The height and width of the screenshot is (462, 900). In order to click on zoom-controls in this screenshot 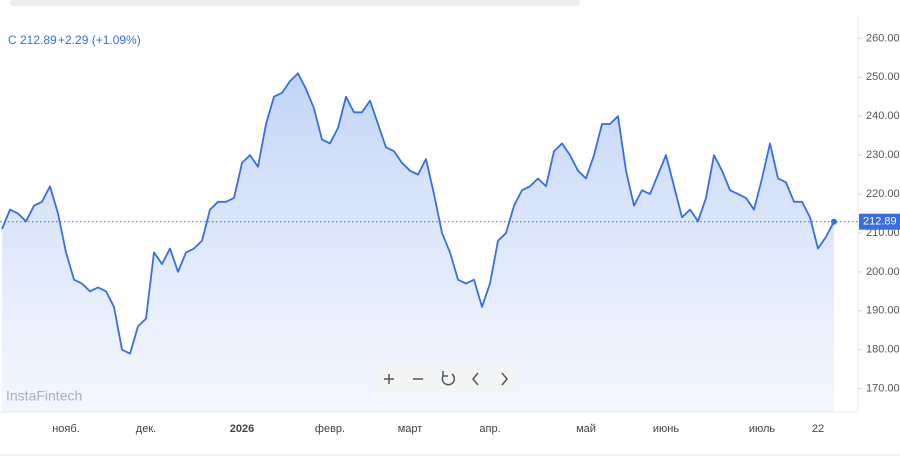, I will do `click(447, 379)`.